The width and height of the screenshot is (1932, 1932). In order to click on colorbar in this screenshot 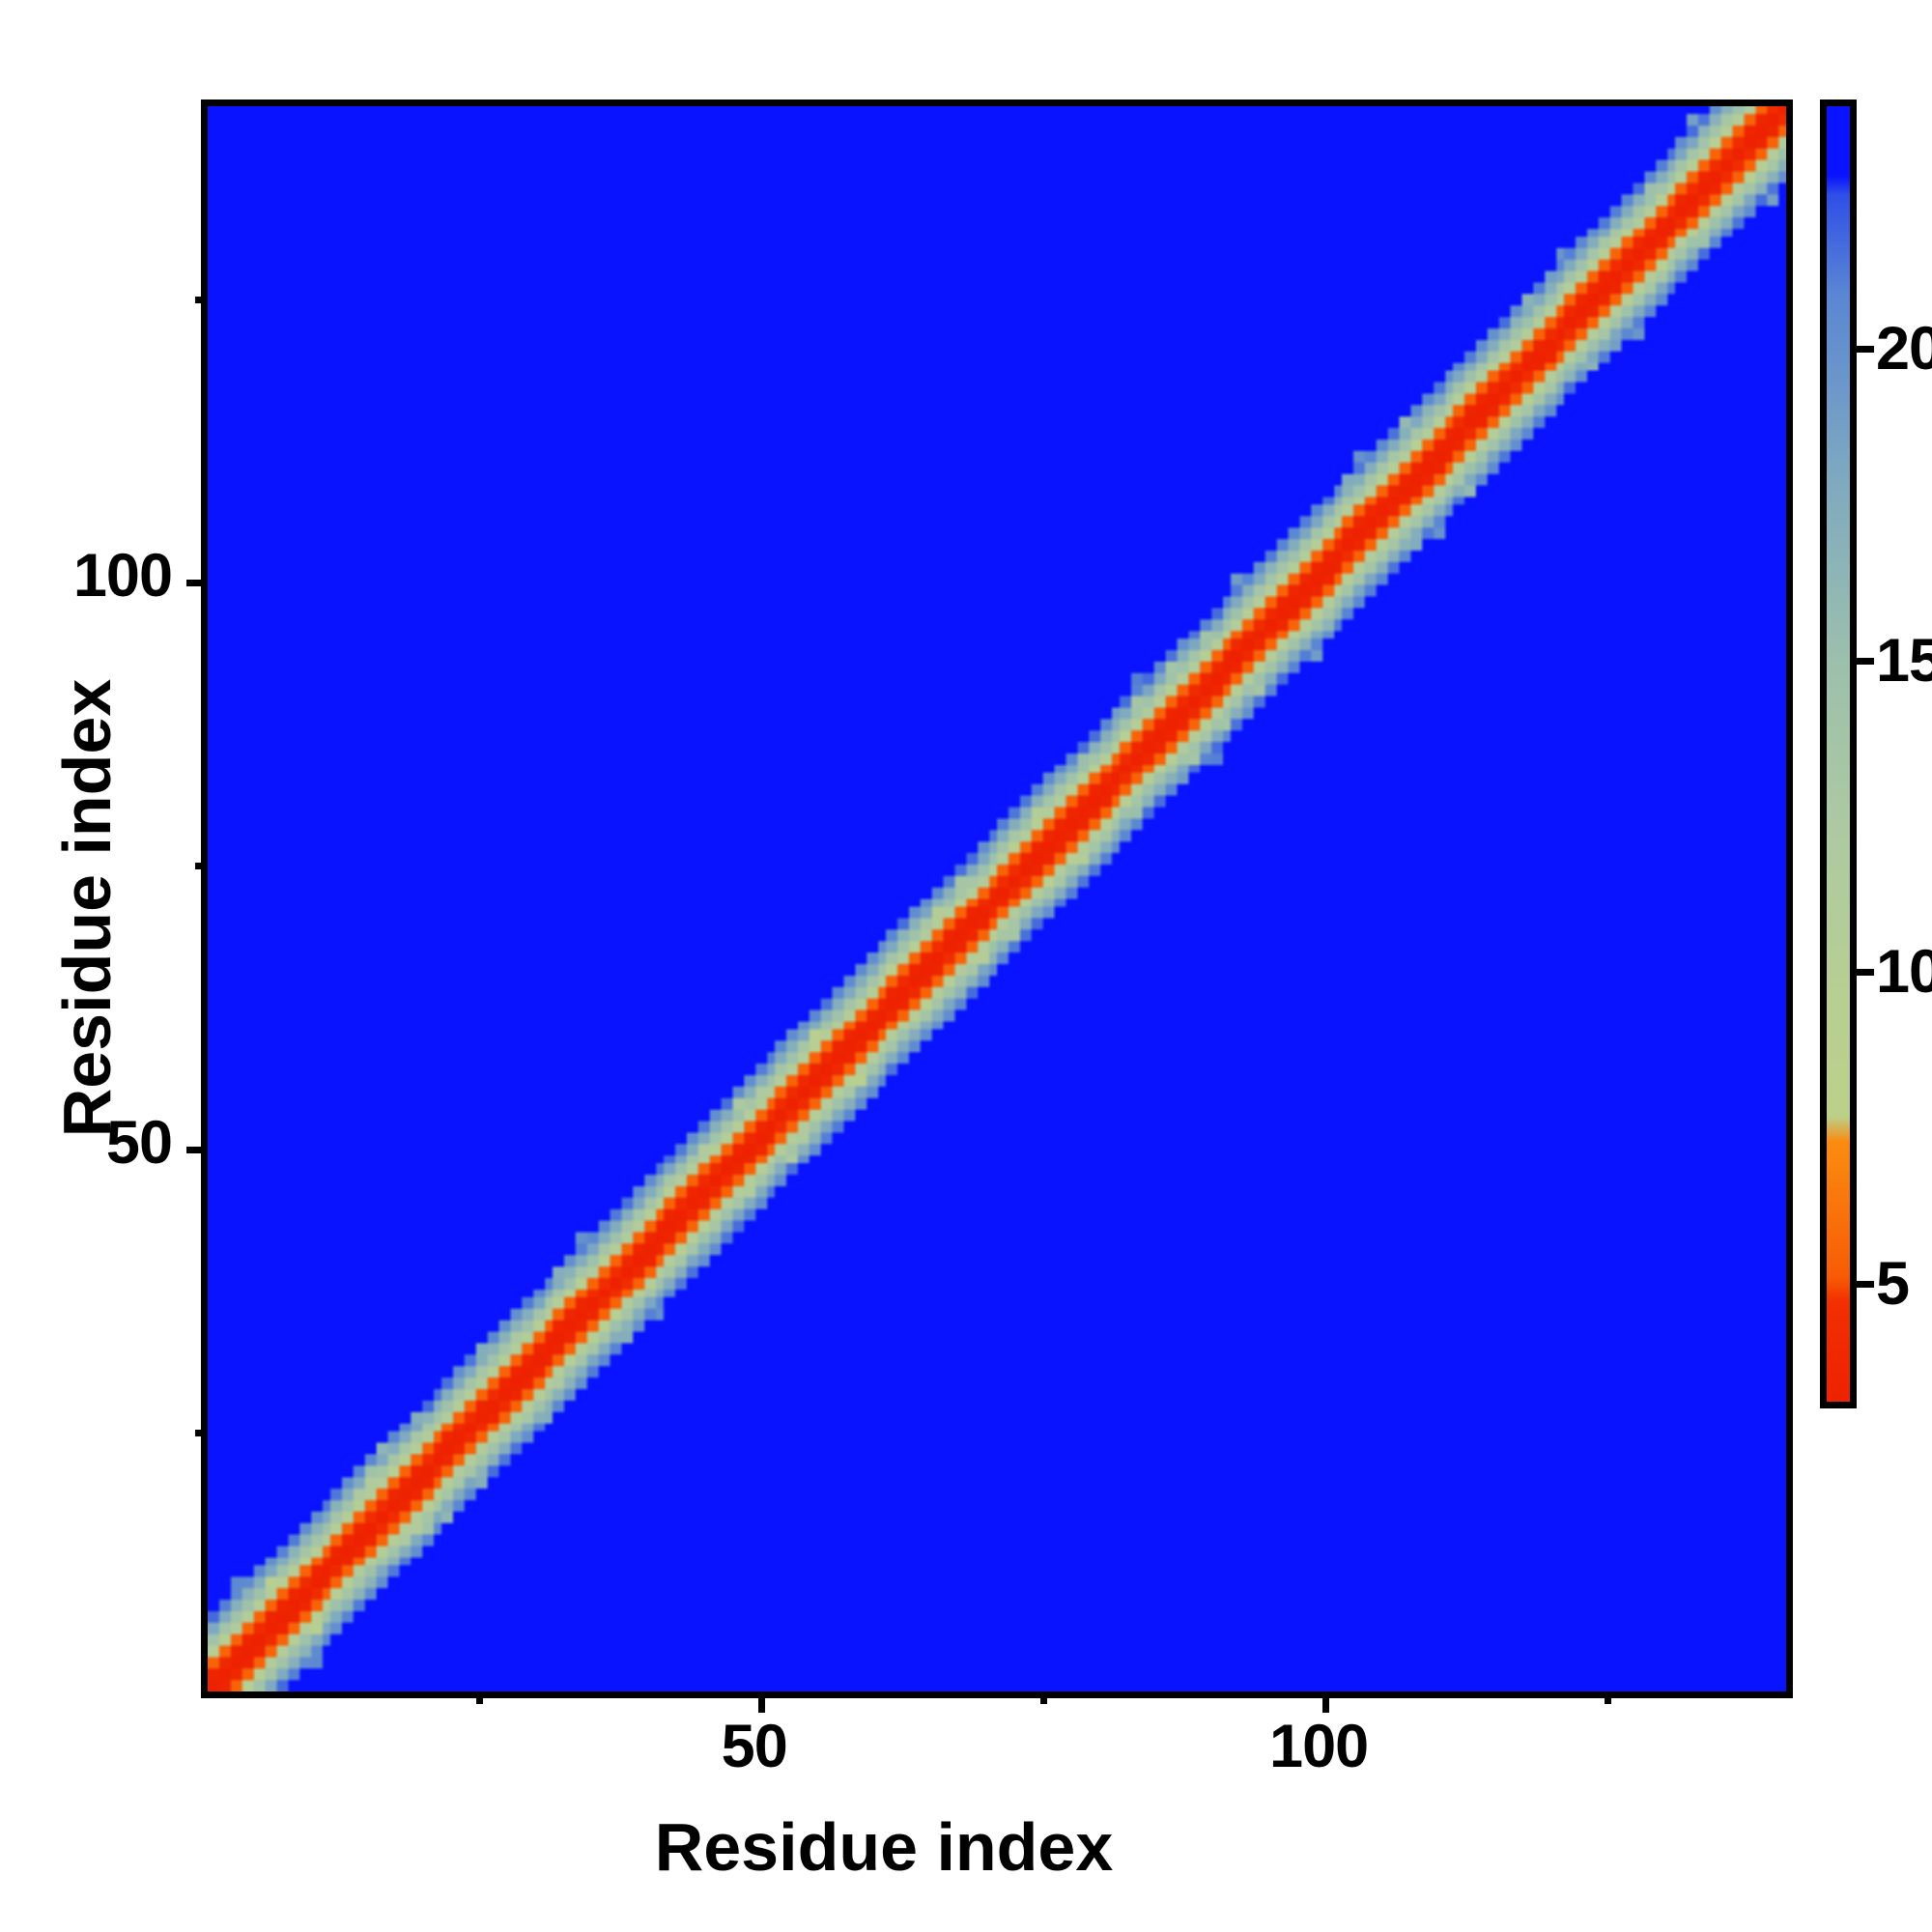, I will do `click(1838, 753)`.